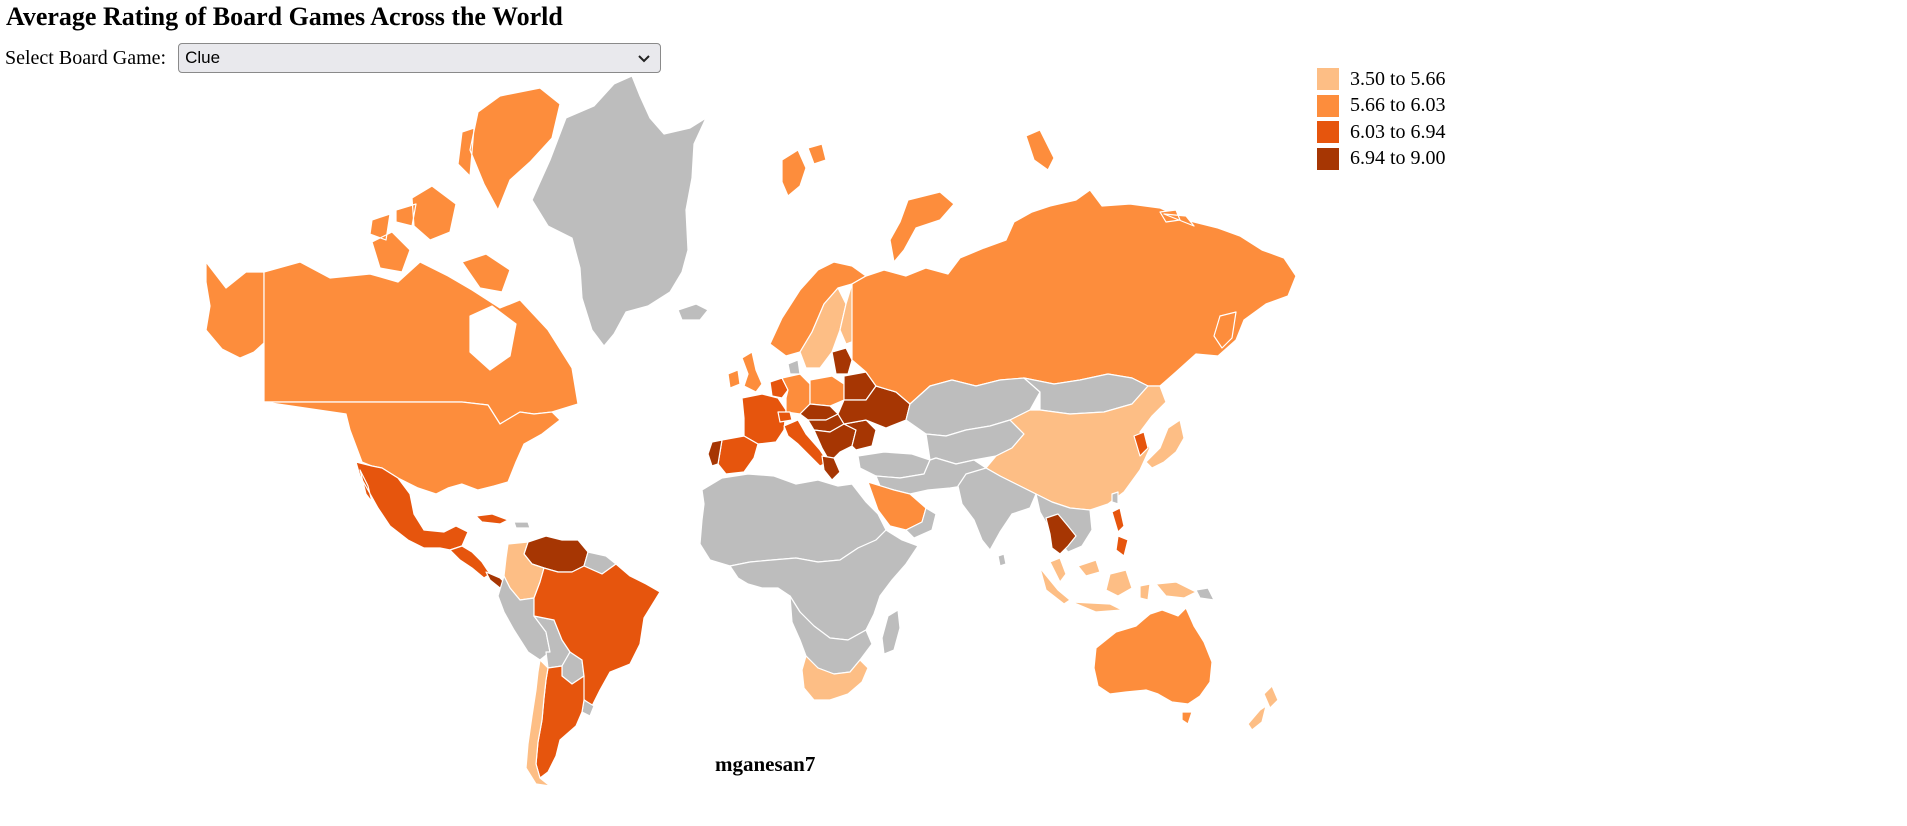 The image size is (1907, 826). Describe the element at coordinates (1120, 532) in the screenshot. I see `country-philippines` at that location.